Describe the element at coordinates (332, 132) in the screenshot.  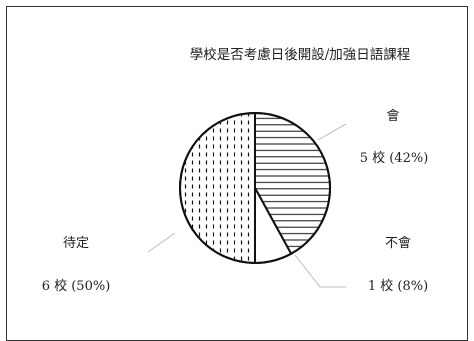
I see `leader-line-yes` at that location.